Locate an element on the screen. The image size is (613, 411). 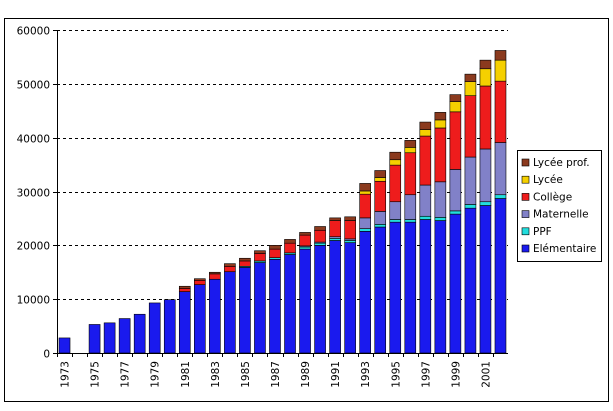
bar-1991-coll-ge is located at coordinates (335, 229).